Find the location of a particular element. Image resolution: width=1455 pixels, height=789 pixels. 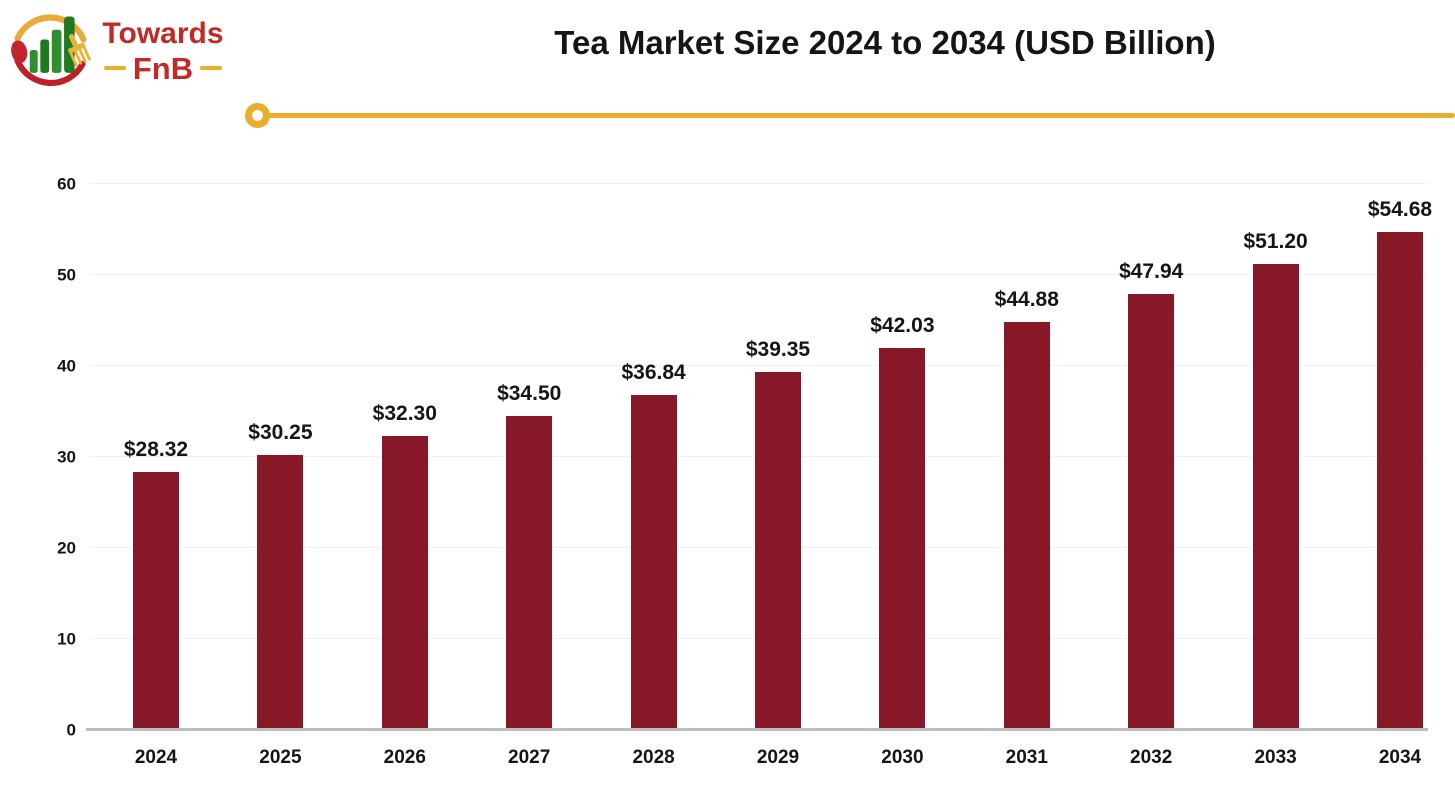

x-tick-label: 2024 is located at coordinates (156, 757).